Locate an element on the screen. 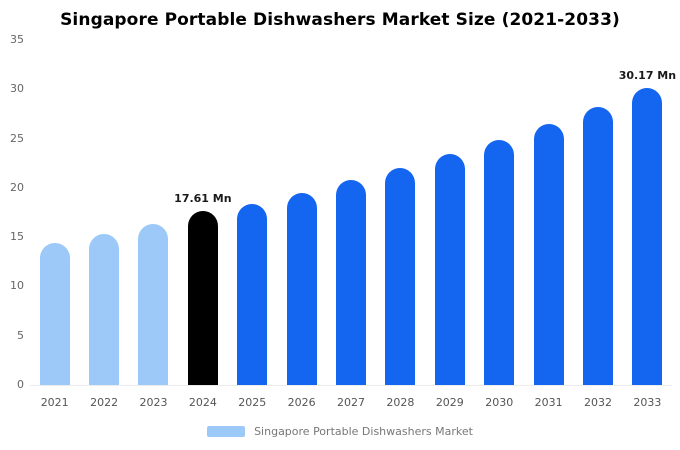  y-axis: 0 5 10 15 20 25 30 35 is located at coordinates (15, 212).